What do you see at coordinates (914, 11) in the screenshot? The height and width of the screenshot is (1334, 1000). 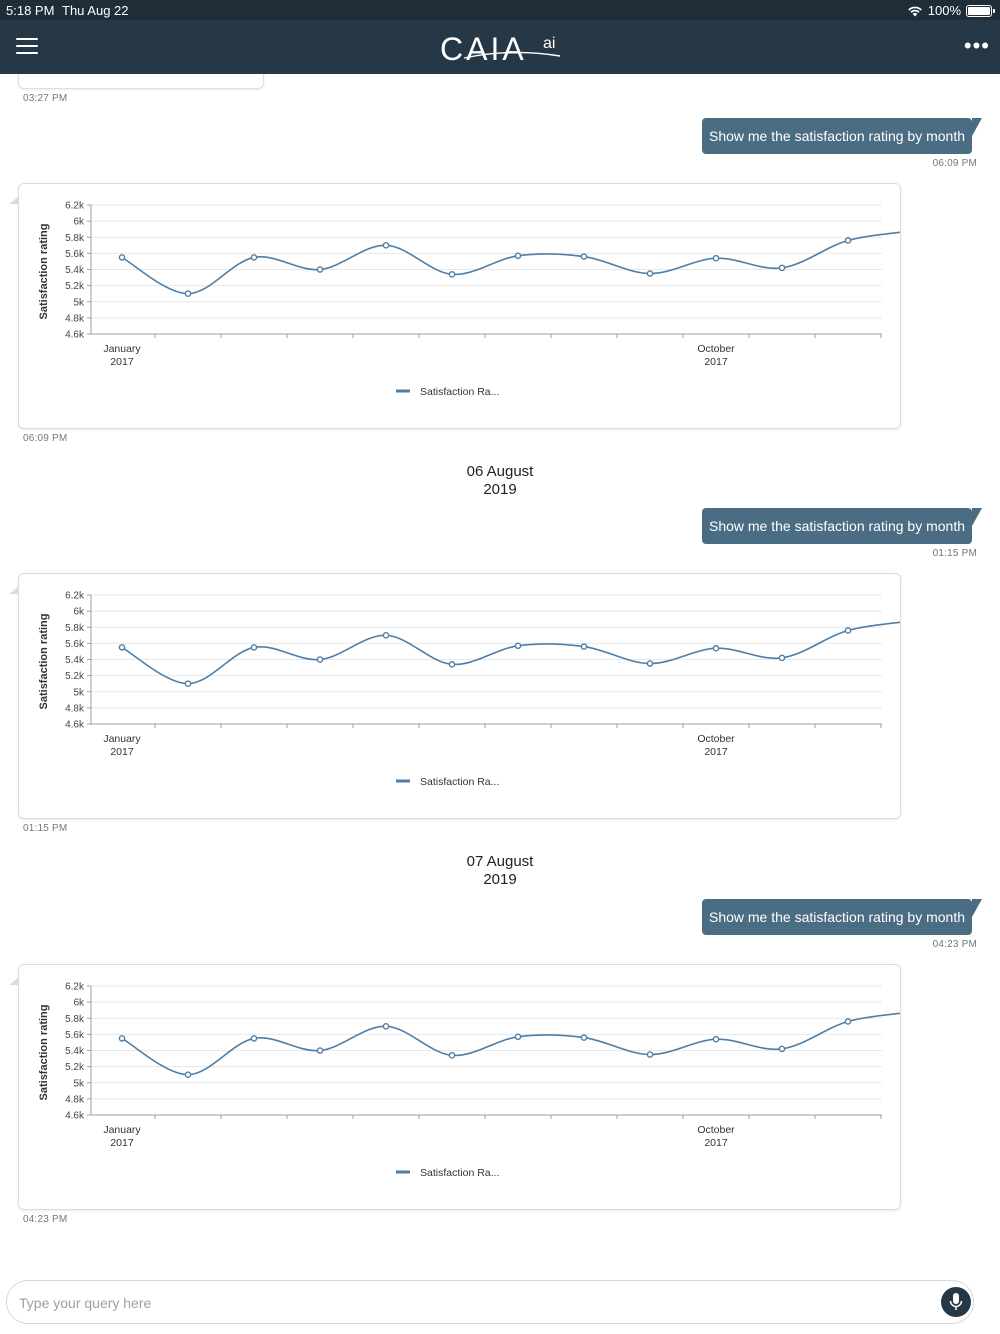 I see `wifi-icon` at bounding box center [914, 11].